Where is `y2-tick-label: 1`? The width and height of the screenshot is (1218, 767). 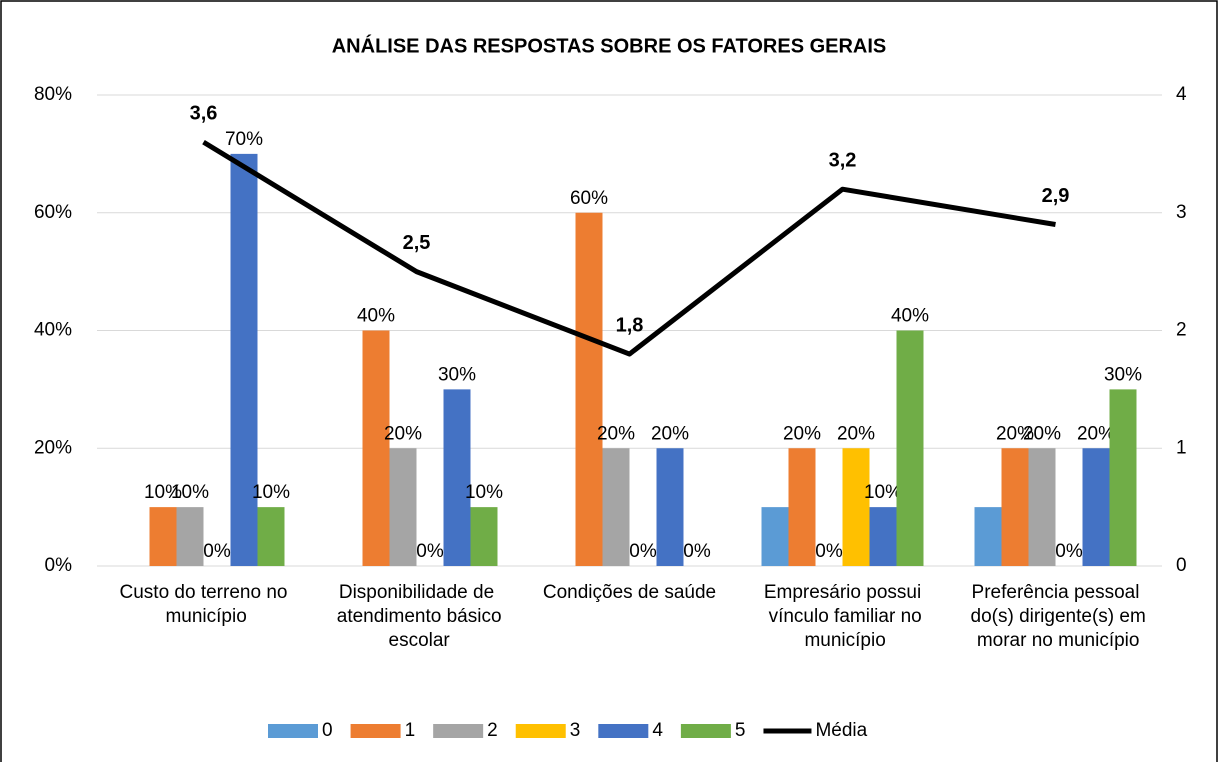 y2-tick-label: 1 is located at coordinates (1181, 447).